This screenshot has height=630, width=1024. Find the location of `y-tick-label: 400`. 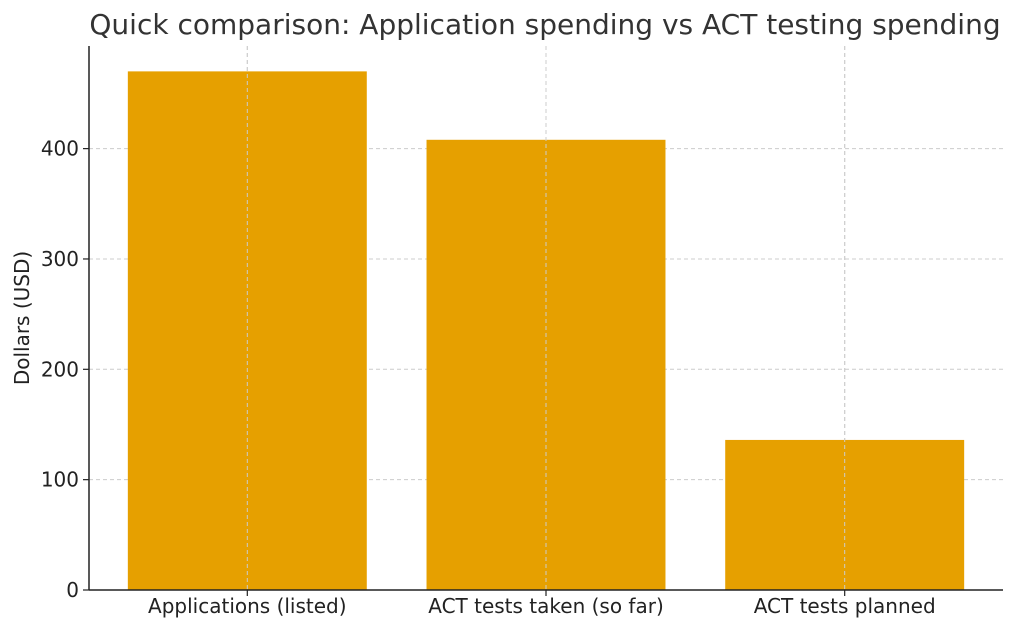

y-tick-label: 400 is located at coordinates (60, 149).